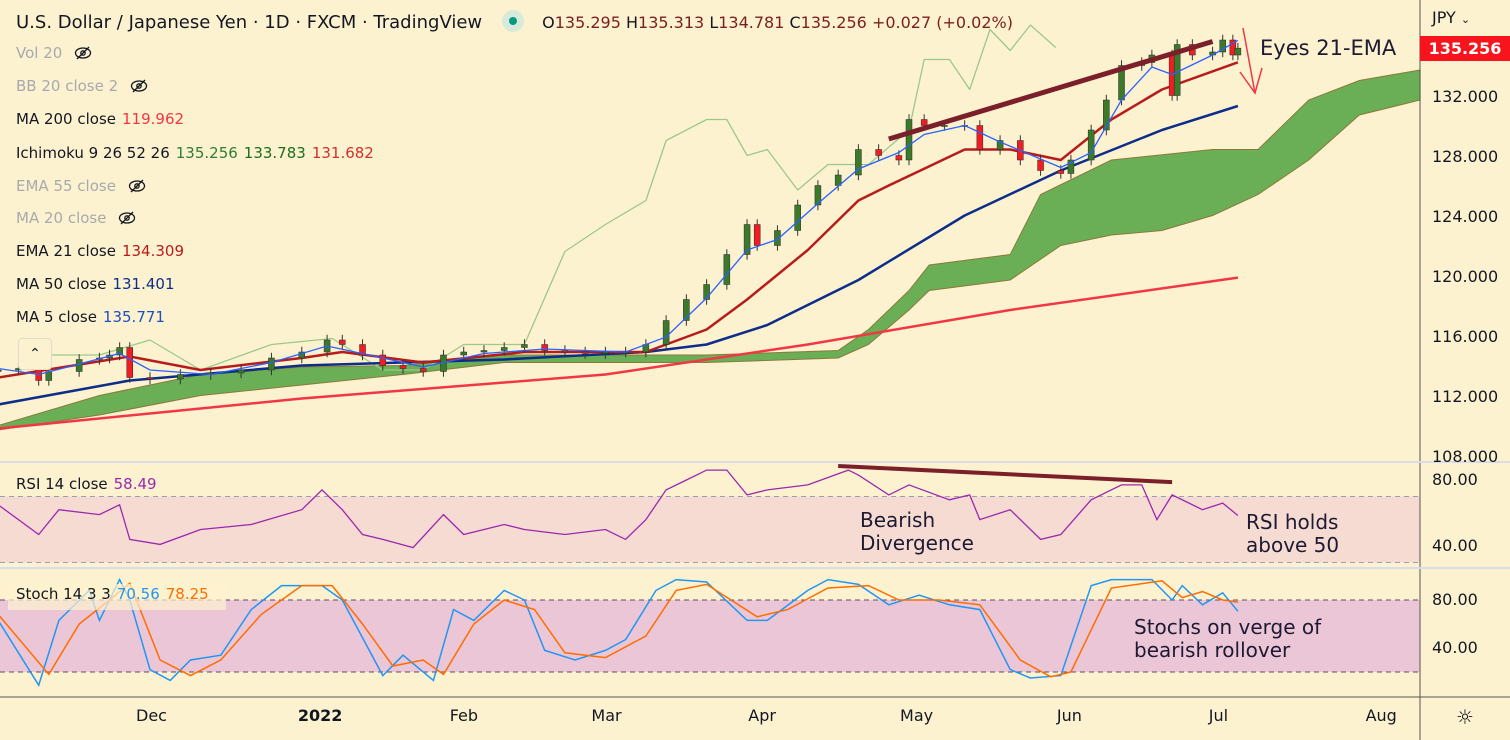 This screenshot has width=1510, height=740. Describe the element at coordinates (1455, 599) in the screenshot. I see `stoch-tick: 80.00` at that location.